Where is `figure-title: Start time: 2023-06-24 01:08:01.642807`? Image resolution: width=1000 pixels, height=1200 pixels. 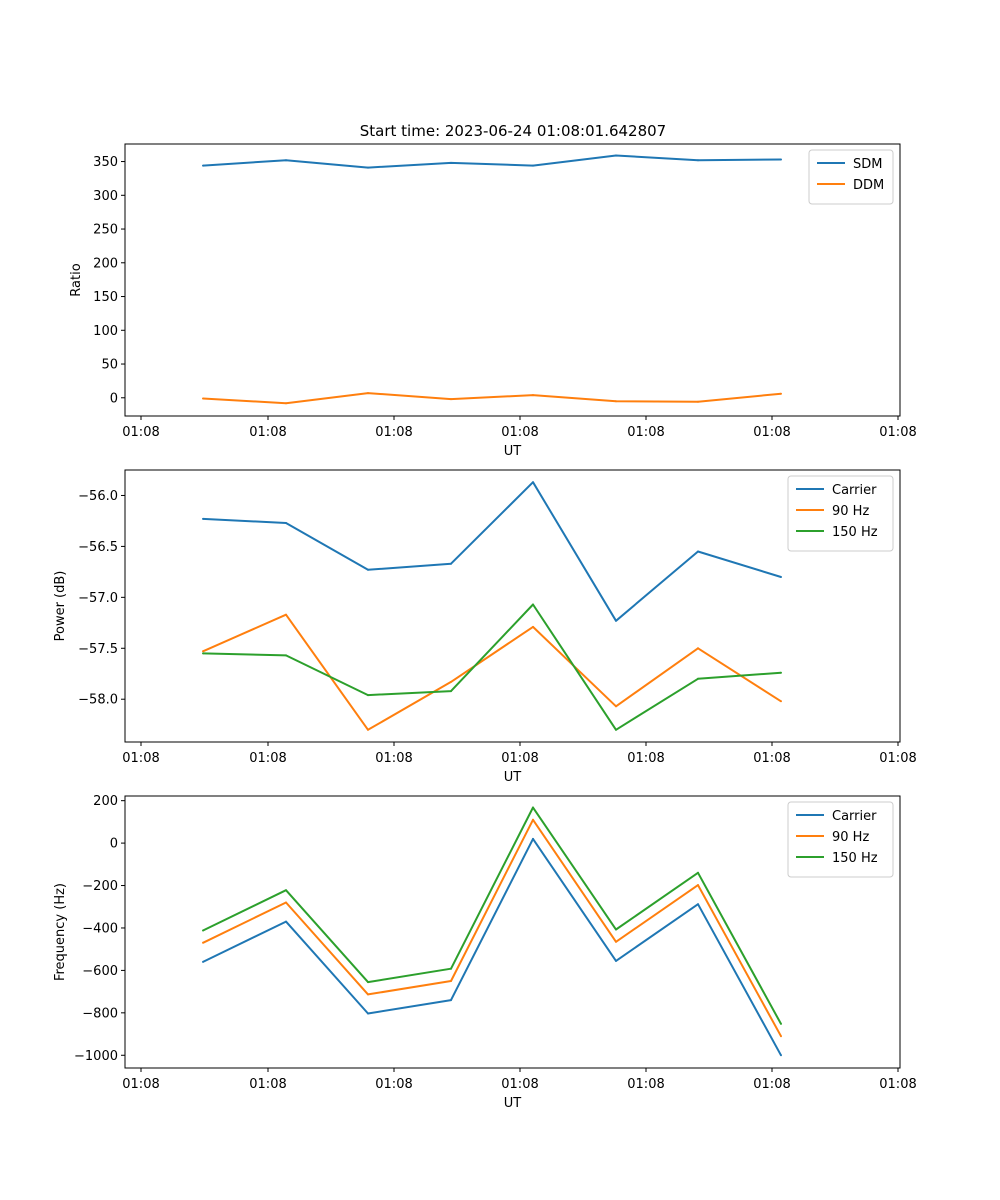 figure-title: Start time: 2023-06-24 01:08:01.642807 is located at coordinates (513, 131).